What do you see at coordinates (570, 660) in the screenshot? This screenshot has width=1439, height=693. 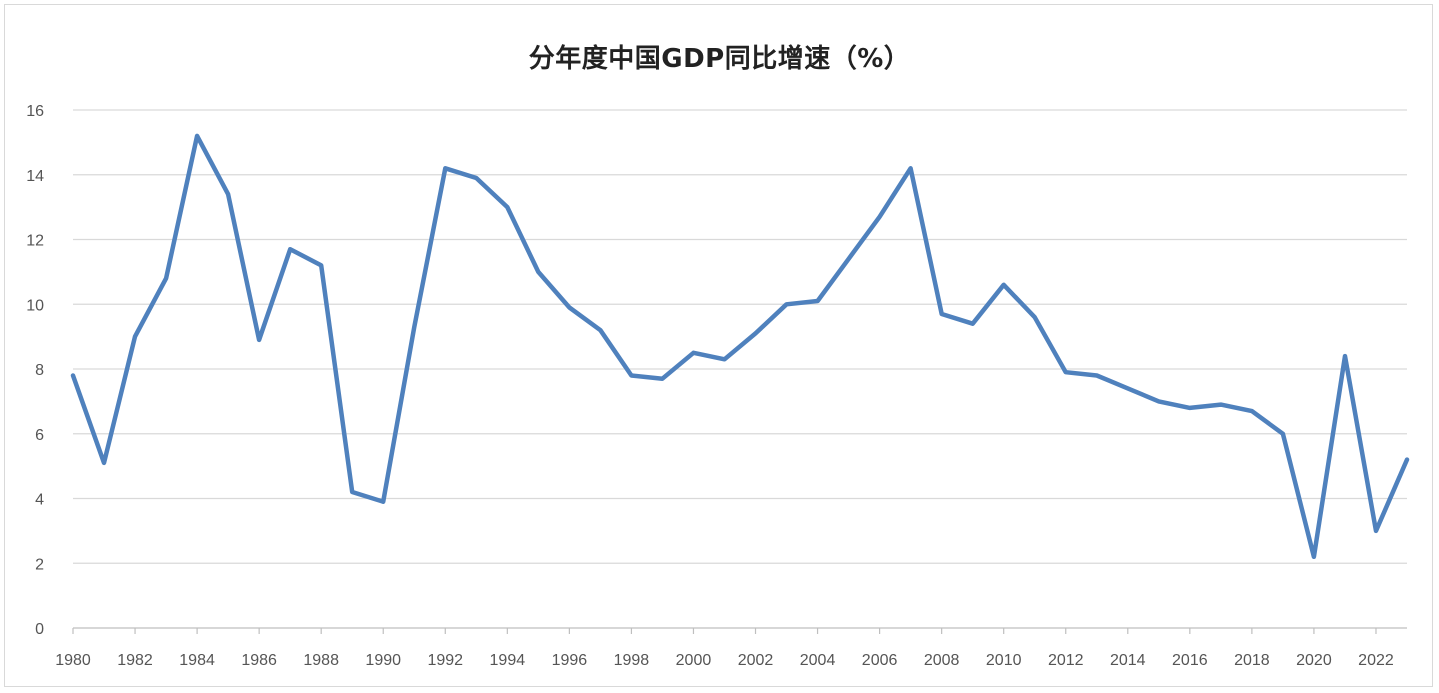 I see `x-tick-label: 1996` at bounding box center [570, 660].